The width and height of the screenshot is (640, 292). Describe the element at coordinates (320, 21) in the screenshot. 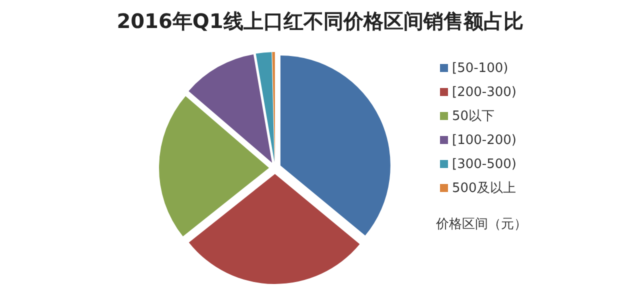

I see `chart-title: 2016年Q1线上口红不同价格区间销售额占比` at that location.